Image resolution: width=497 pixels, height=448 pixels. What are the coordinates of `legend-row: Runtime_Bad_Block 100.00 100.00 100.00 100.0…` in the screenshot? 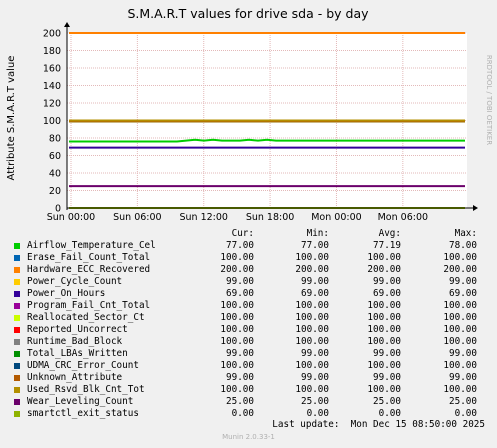 It's located at (252, 342).